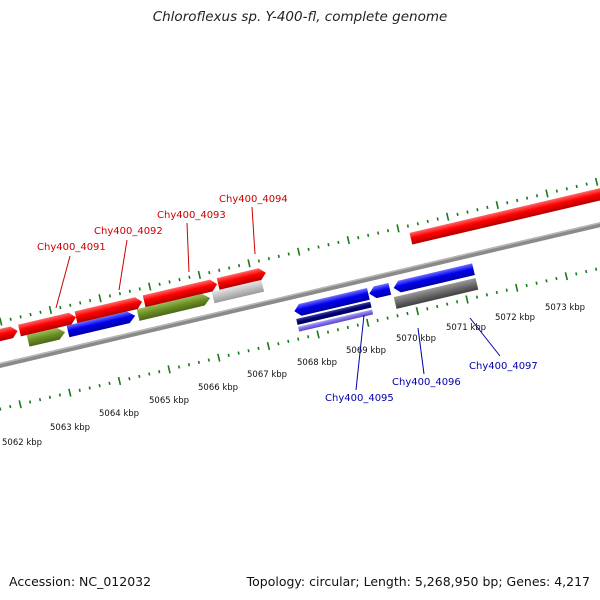  I want to click on gene-label: Chy400_4097, so click(503, 366).